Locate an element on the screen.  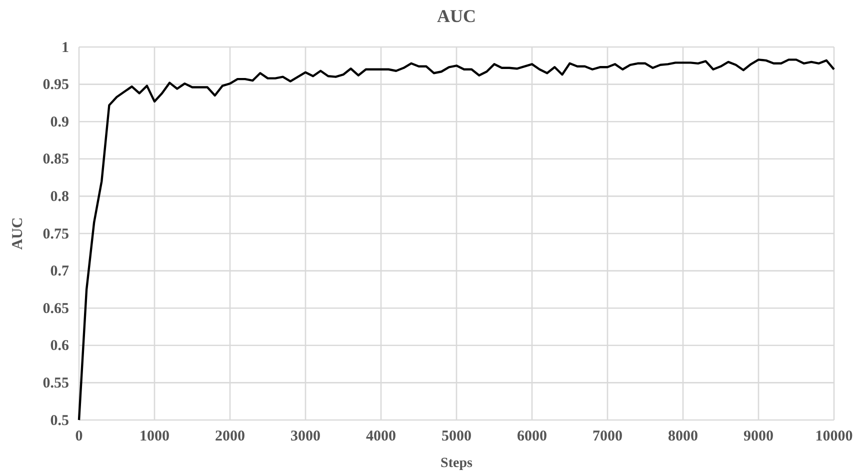
y-axis-title: AUC is located at coordinates (18, 233).